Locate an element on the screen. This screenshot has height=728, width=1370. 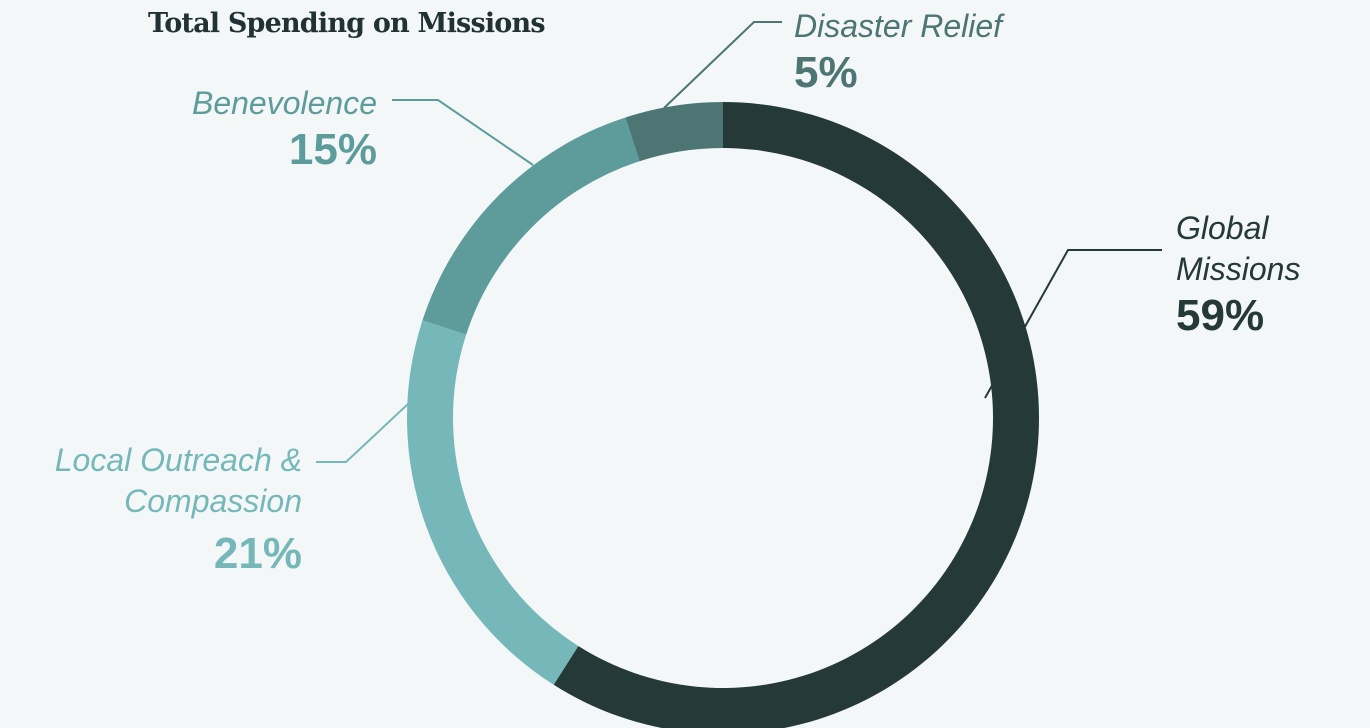
label-value-benevolence: 15% is located at coordinates (332, 149).